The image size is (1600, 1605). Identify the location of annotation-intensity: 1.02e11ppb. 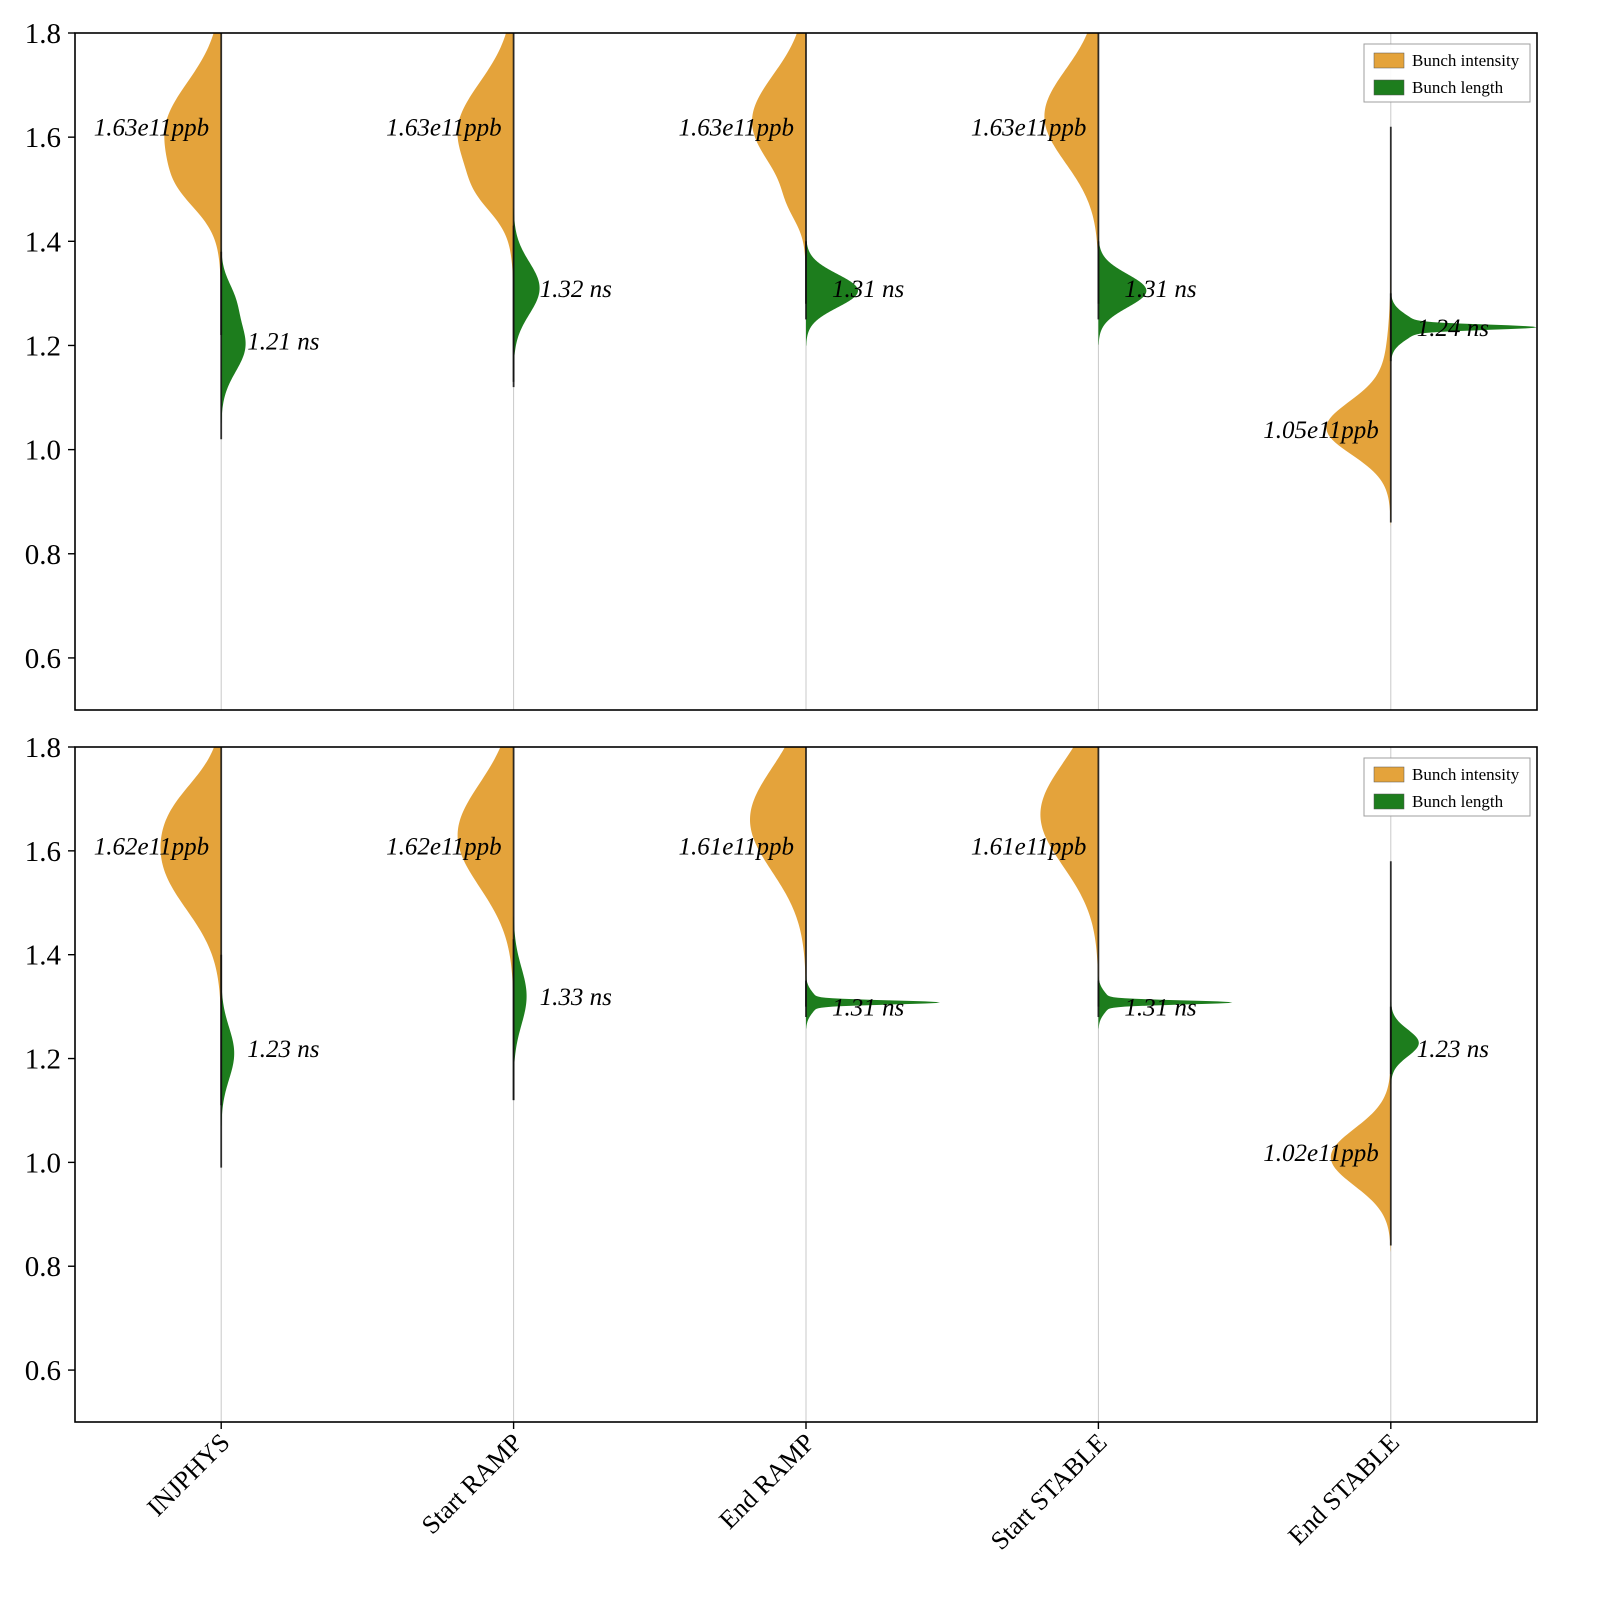
(1321, 1153).